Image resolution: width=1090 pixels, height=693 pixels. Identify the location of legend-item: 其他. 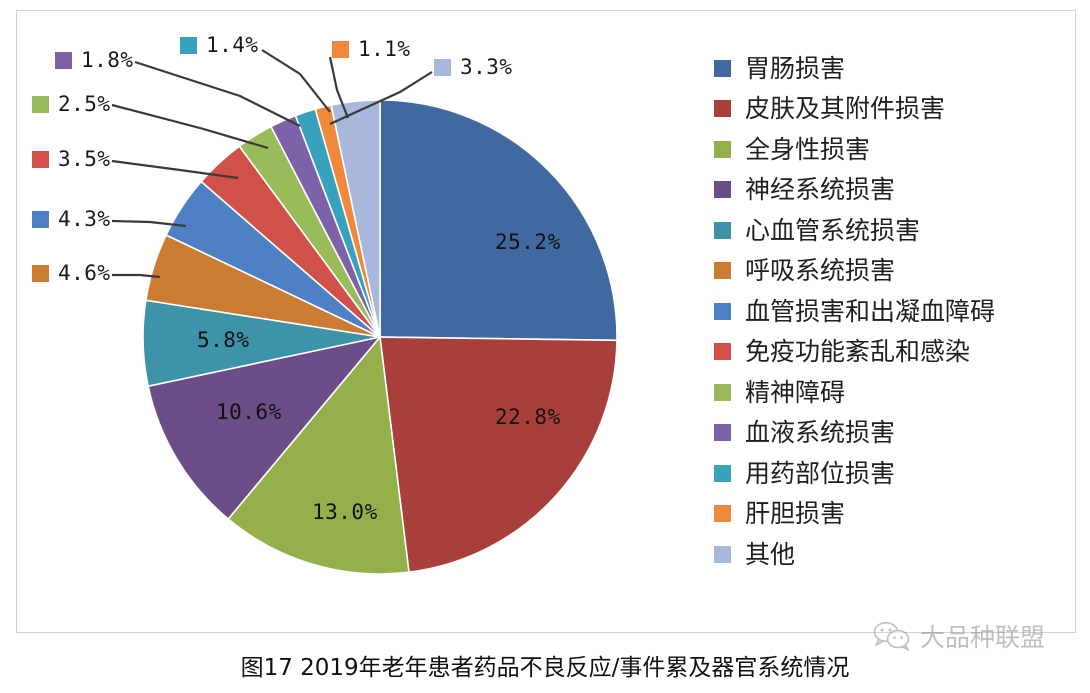
(889, 554).